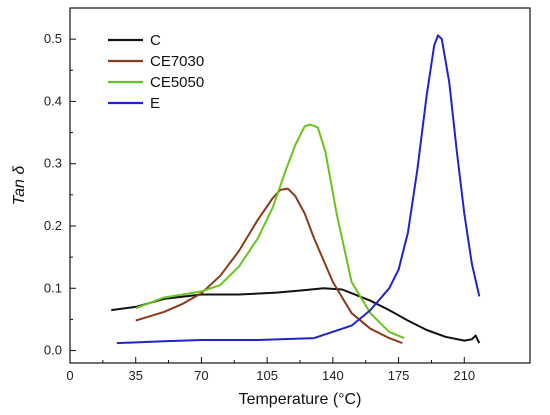  Describe the element at coordinates (296, 315) in the screenshot. I see `series-line-c` at that location.